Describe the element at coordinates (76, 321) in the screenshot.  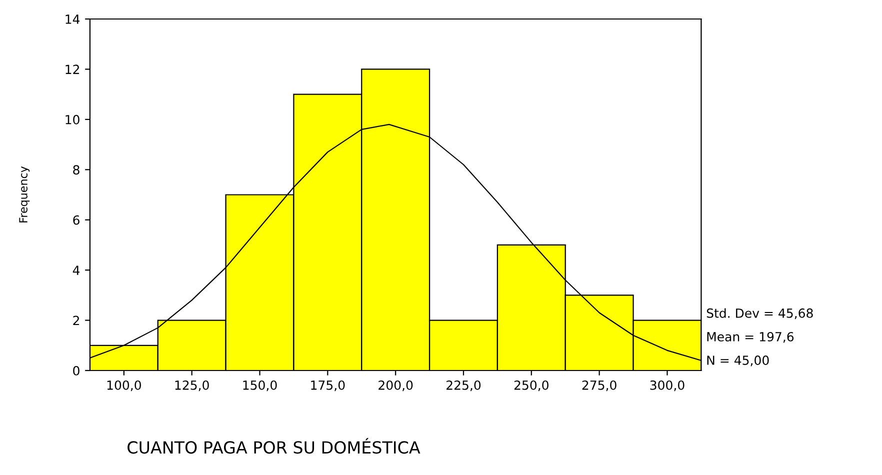
I see `y-tick-label: 2` at that location.